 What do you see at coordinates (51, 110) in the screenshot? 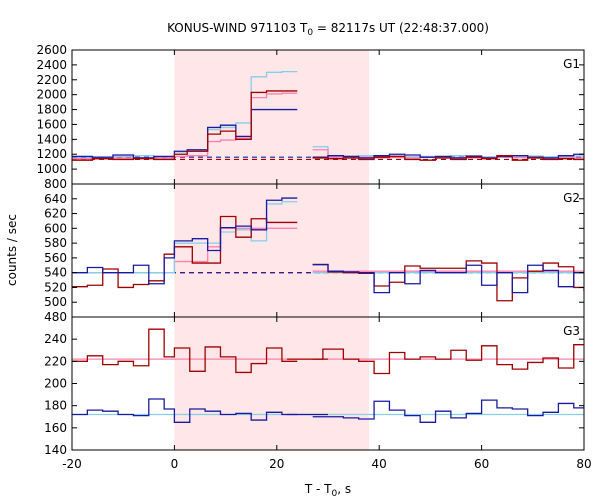
I see `y-tick-label: 1800` at bounding box center [51, 110].